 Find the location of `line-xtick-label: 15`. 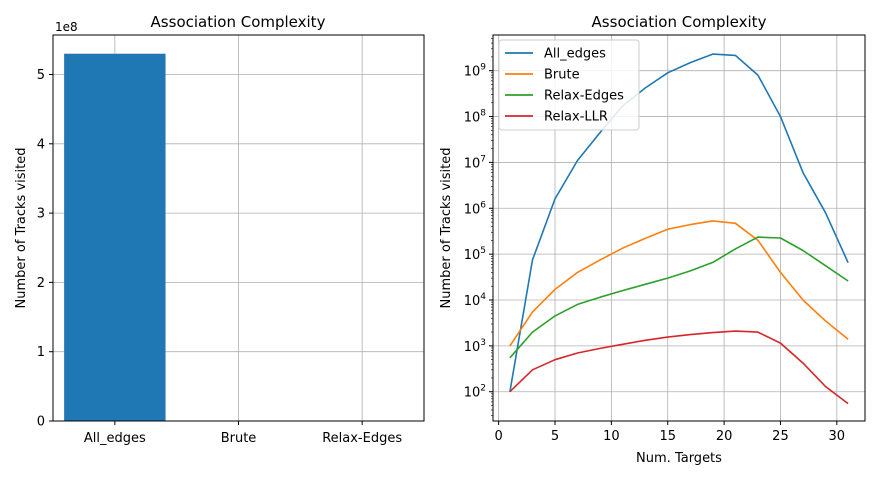

line-xtick-label: 15 is located at coordinates (667, 436).